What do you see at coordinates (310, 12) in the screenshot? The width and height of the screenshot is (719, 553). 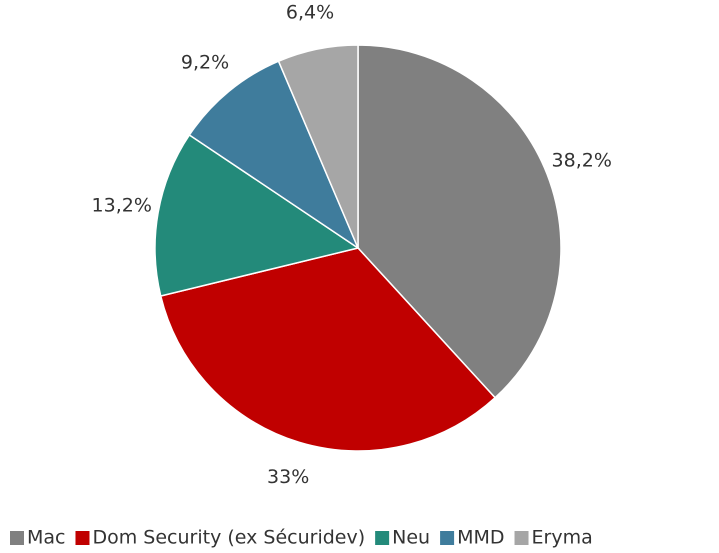 I see `data-label: 6,4%` at bounding box center [310, 12].